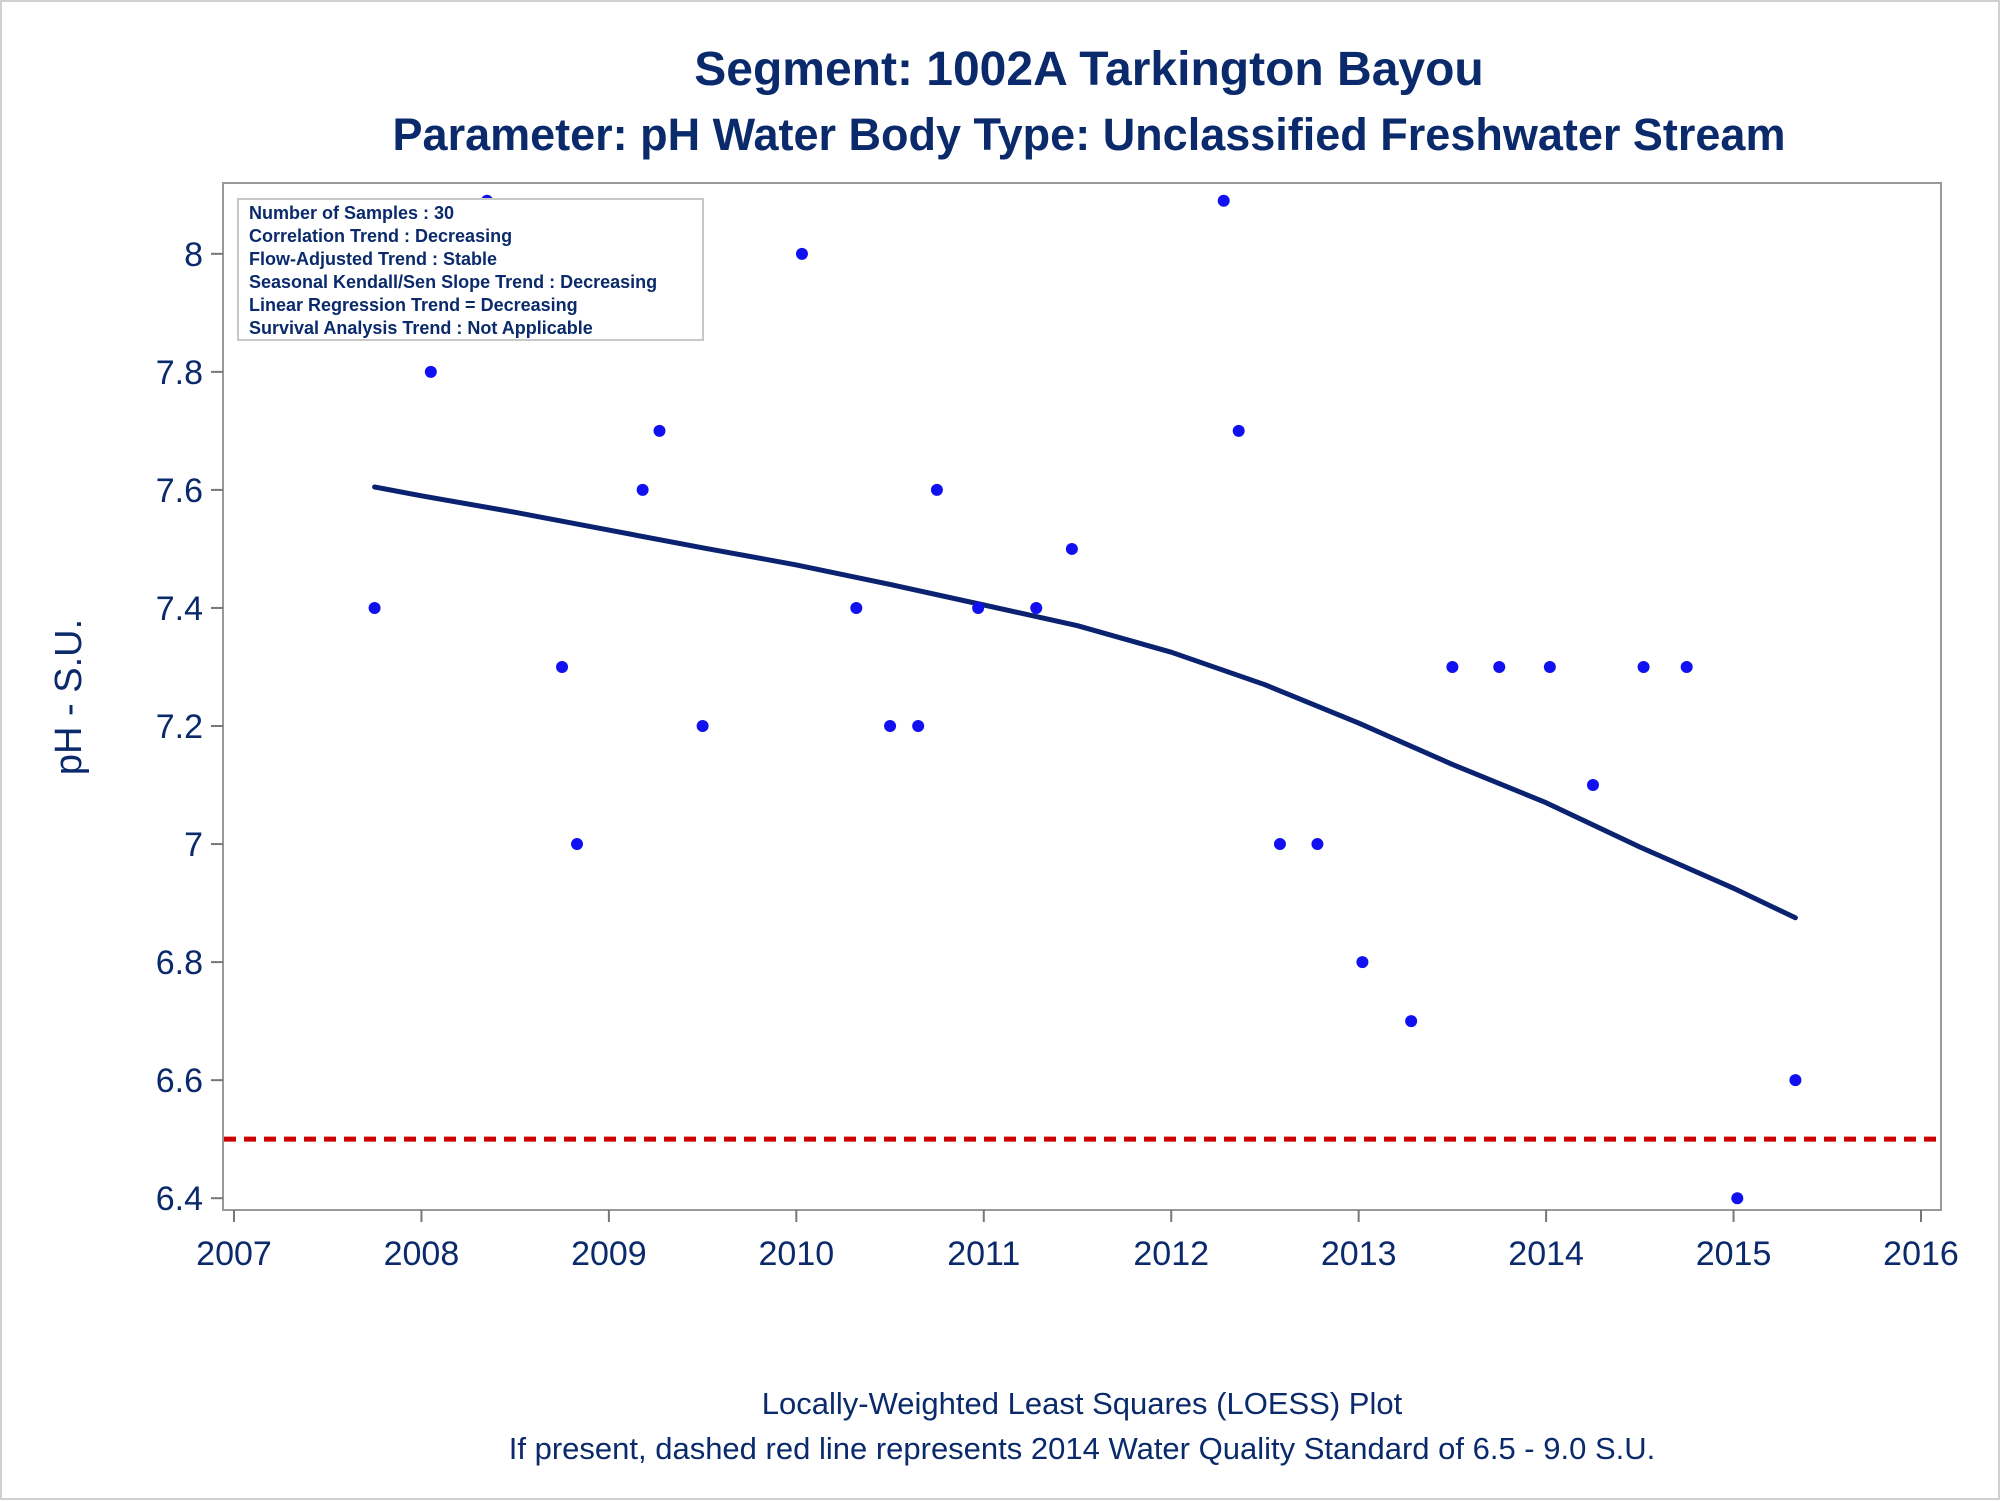 The image size is (2000, 1502). I want to click on x-tick-label: 2013, so click(1359, 1254).